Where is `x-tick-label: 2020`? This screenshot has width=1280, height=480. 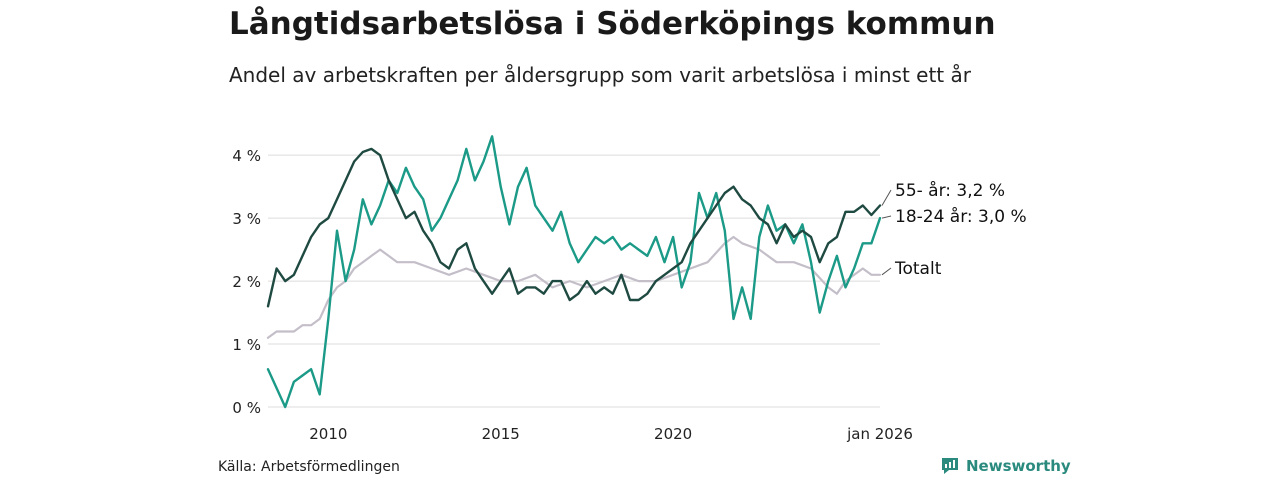 x-tick-label: 2020 is located at coordinates (673, 434).